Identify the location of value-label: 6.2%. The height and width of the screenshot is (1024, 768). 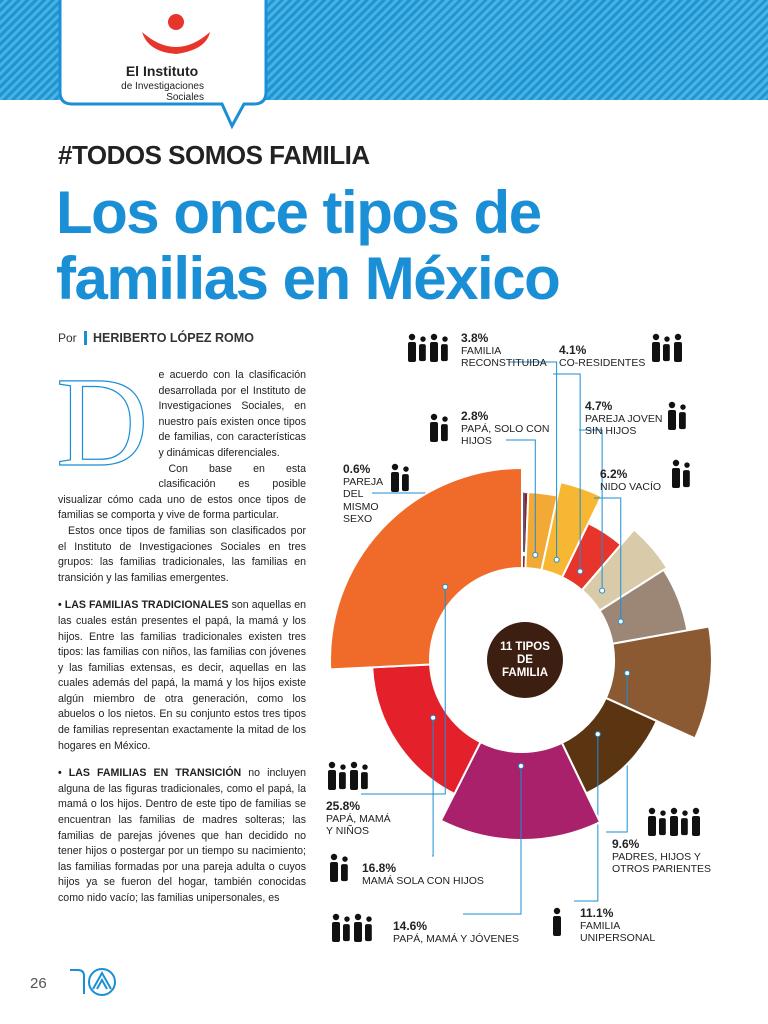
(614, 474).